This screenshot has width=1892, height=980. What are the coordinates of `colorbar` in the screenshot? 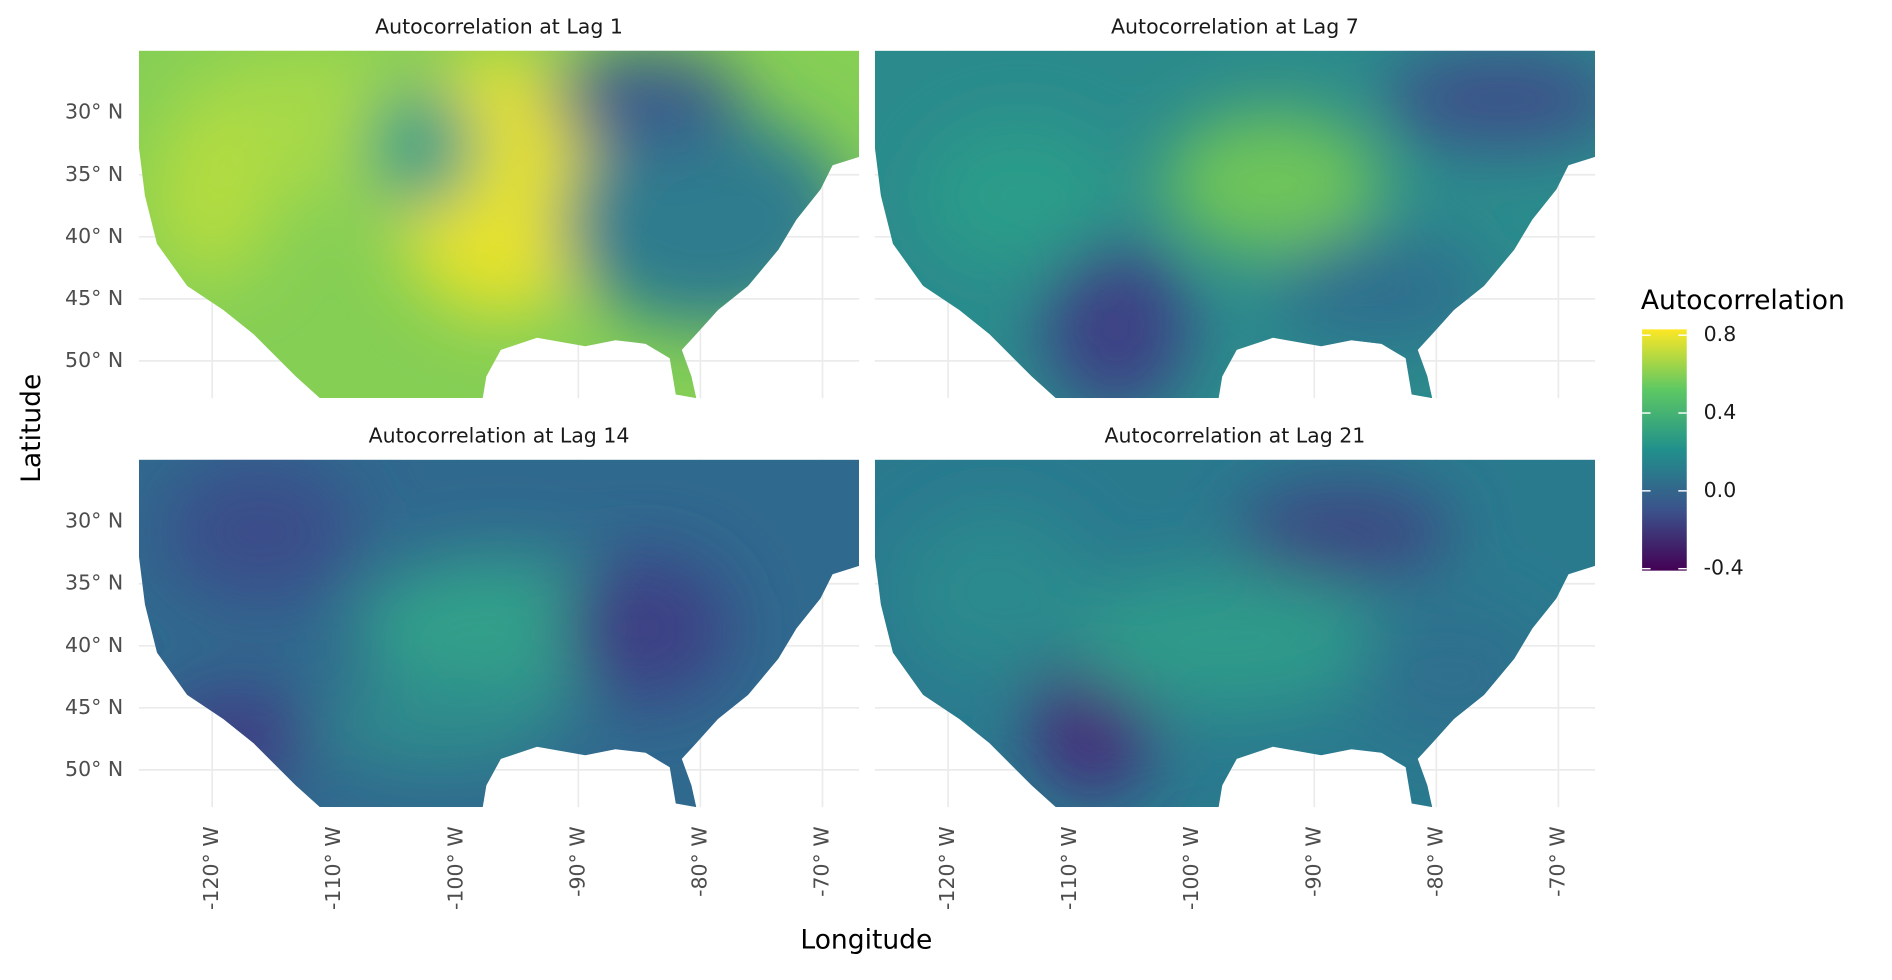 It's located at (1664, 450).